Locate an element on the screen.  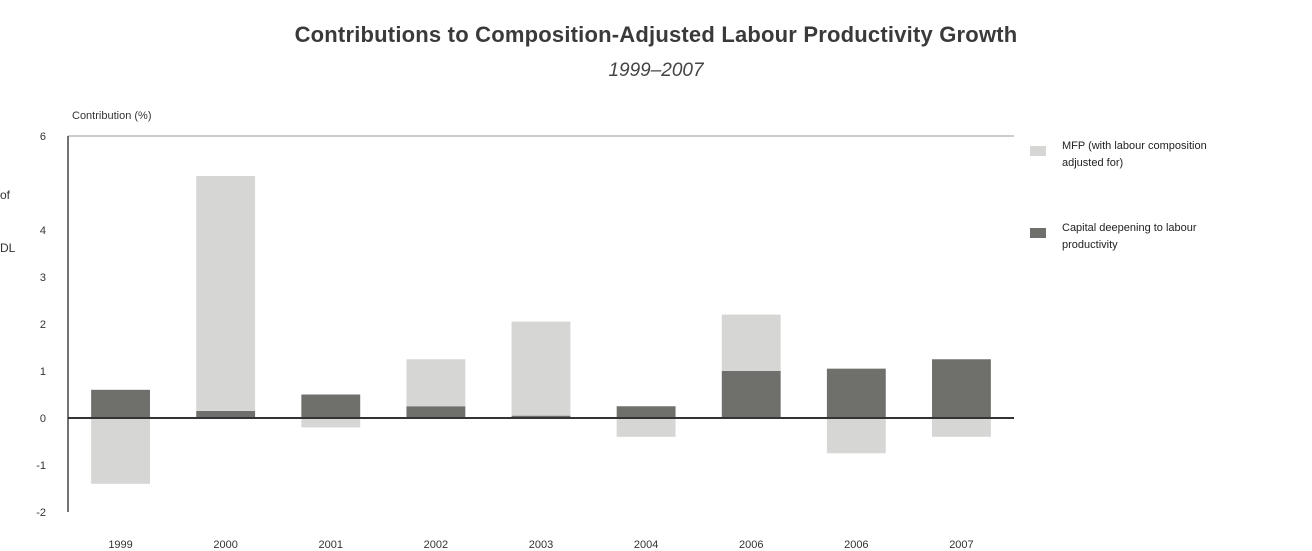
bar-mfp-2000 is located at coordinates (226, 293).